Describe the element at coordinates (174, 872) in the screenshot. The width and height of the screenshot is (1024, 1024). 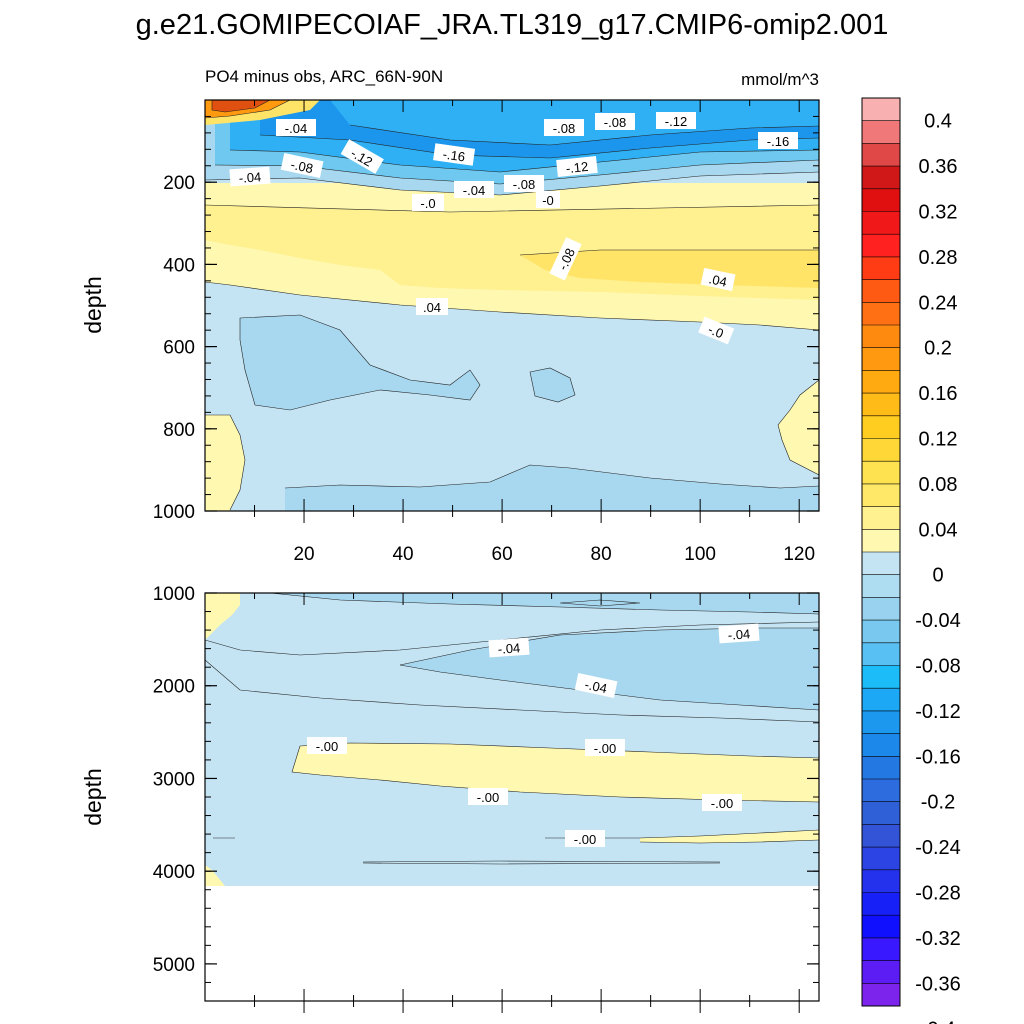
I see `y-tick-label: 4000` at that location.